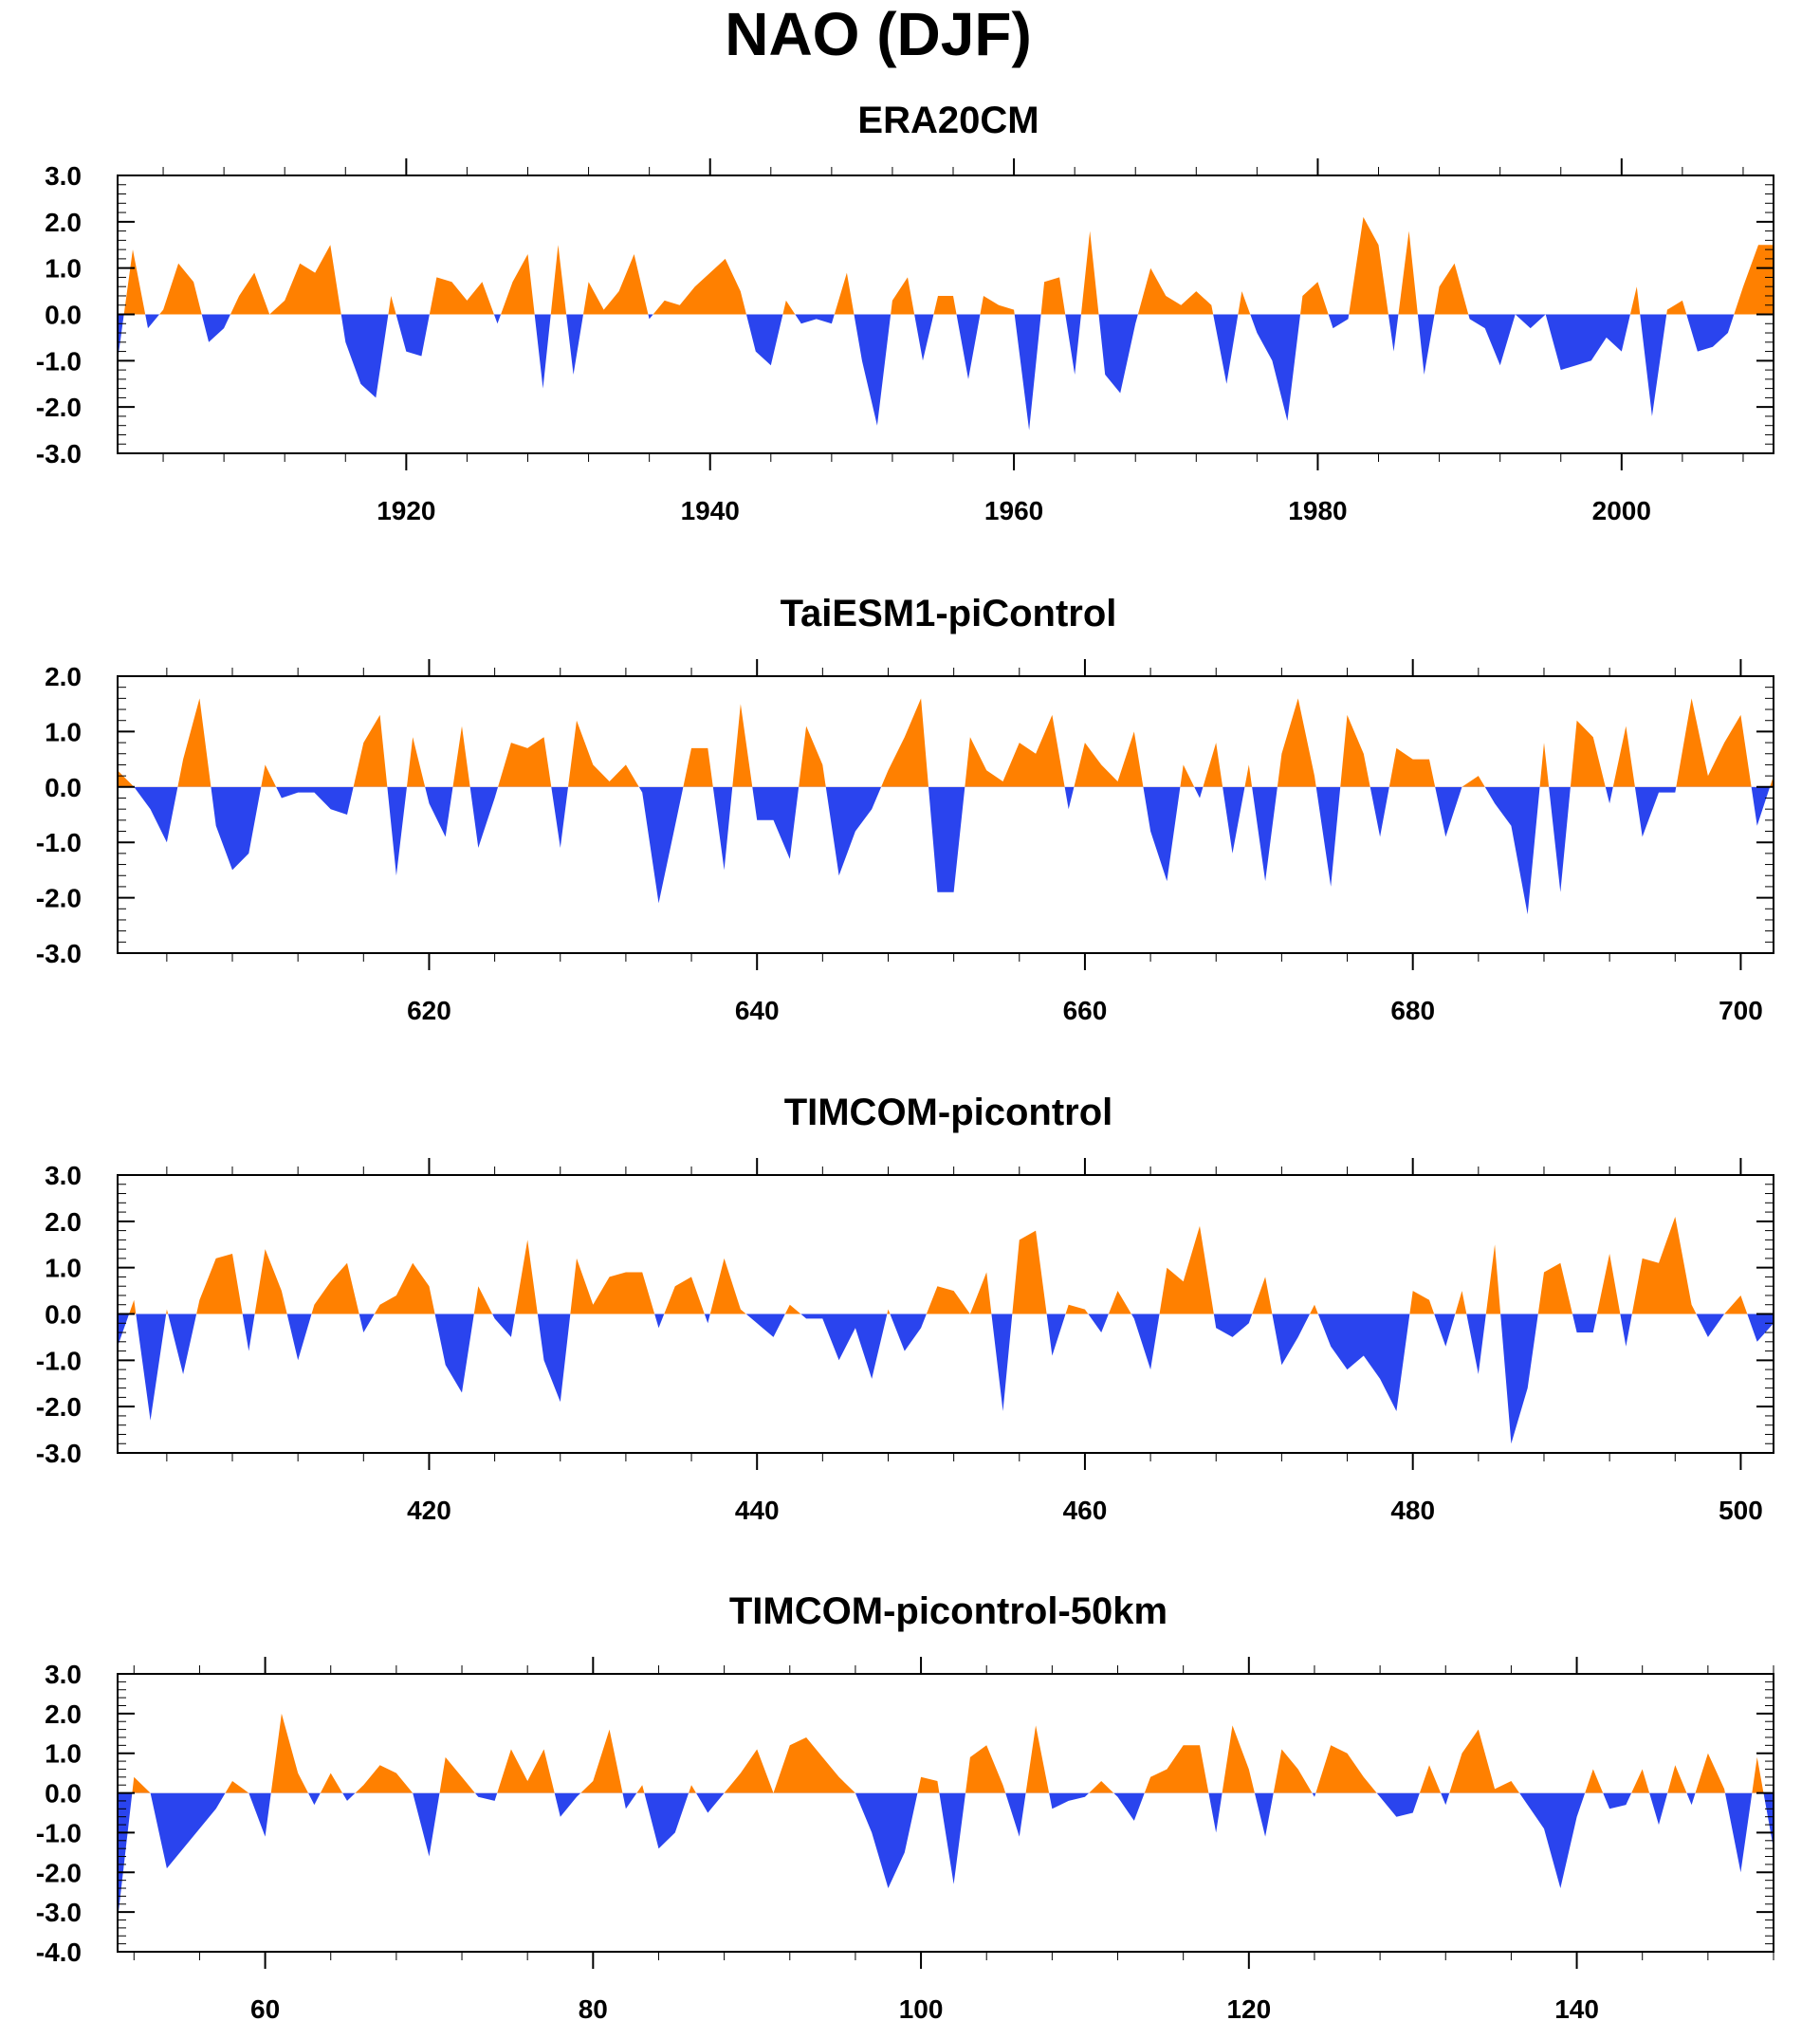 The height and width of the screenshot is (2039, 1820). I want to click on x-tick-label: 420, so click(429, 1510).